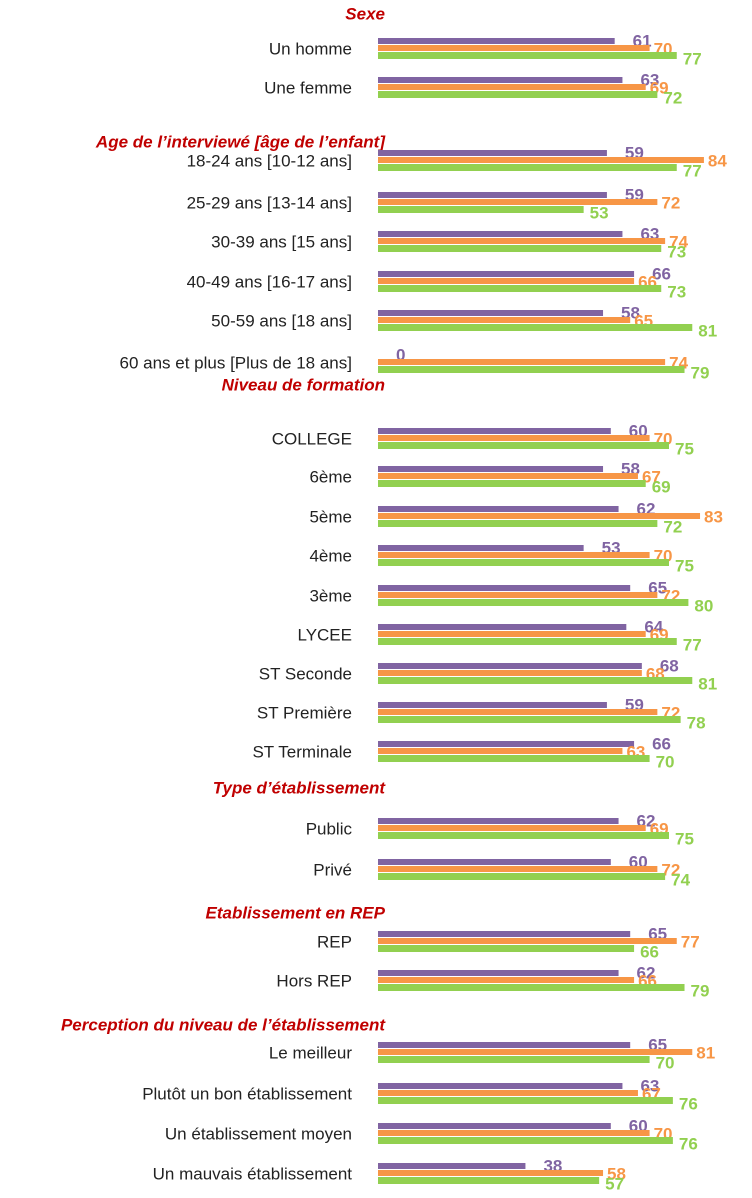 The width and height of the screenshot is (752, 1198). Describe the element at coordinates (616, 1173) in the screenshot. I see `value-label: 58` at that location.